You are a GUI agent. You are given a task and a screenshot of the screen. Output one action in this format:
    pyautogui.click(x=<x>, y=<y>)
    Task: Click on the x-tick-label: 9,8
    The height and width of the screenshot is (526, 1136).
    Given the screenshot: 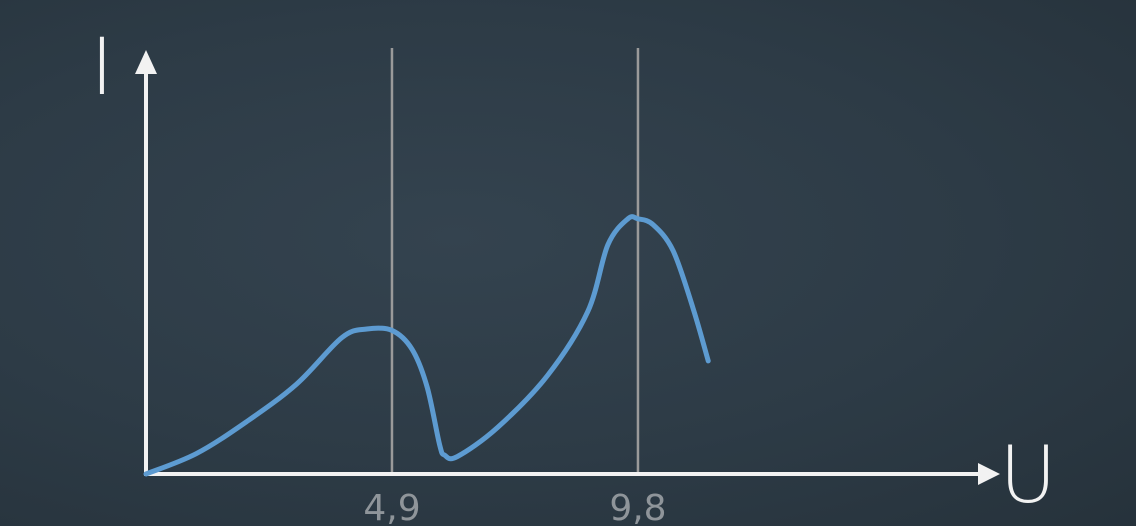 What is the action you would take?
    pyautogui.click(x=637, y=507)
    